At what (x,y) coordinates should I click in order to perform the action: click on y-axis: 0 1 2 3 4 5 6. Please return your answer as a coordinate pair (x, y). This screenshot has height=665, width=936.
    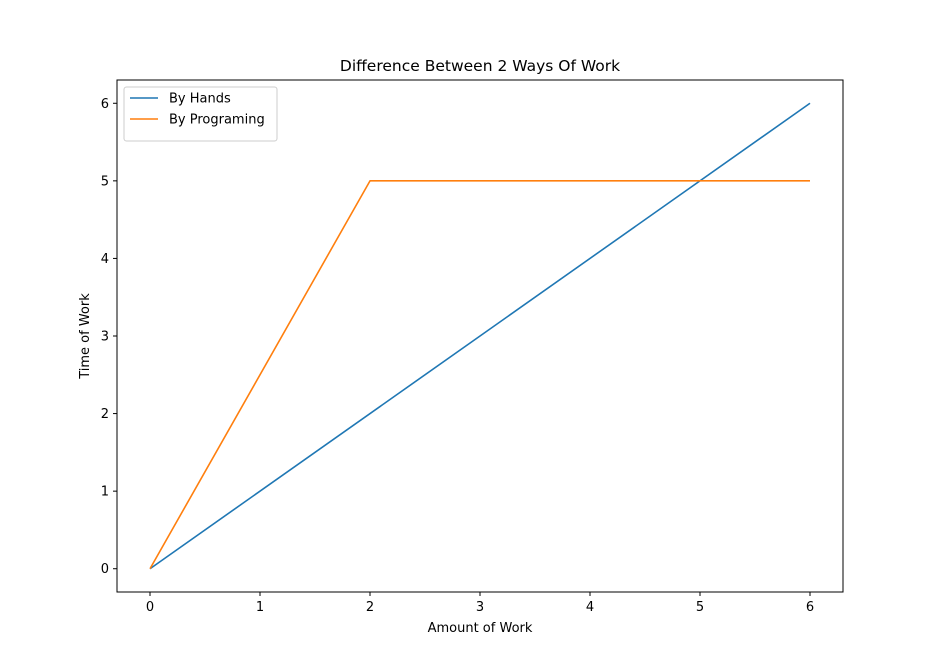
    Looking at the image, I should click on (109, 337).